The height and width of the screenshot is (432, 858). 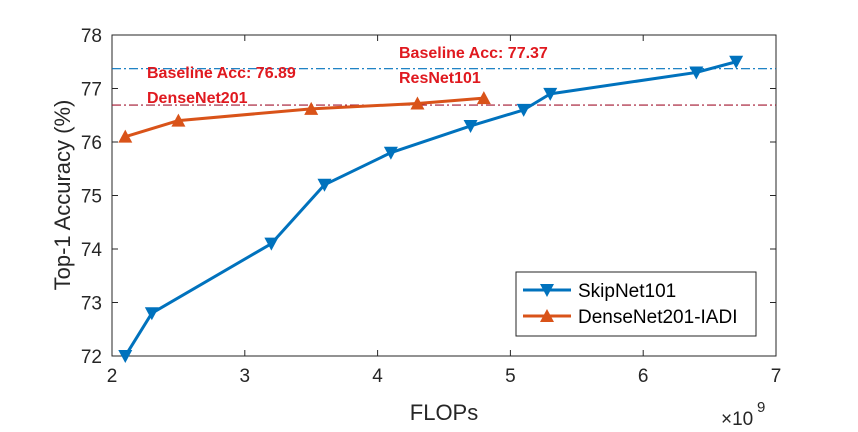 What do you see at coordinates (510, 376) in the screenshot?
I see `x-tick-label: 5` at bounding box center [510, 376].